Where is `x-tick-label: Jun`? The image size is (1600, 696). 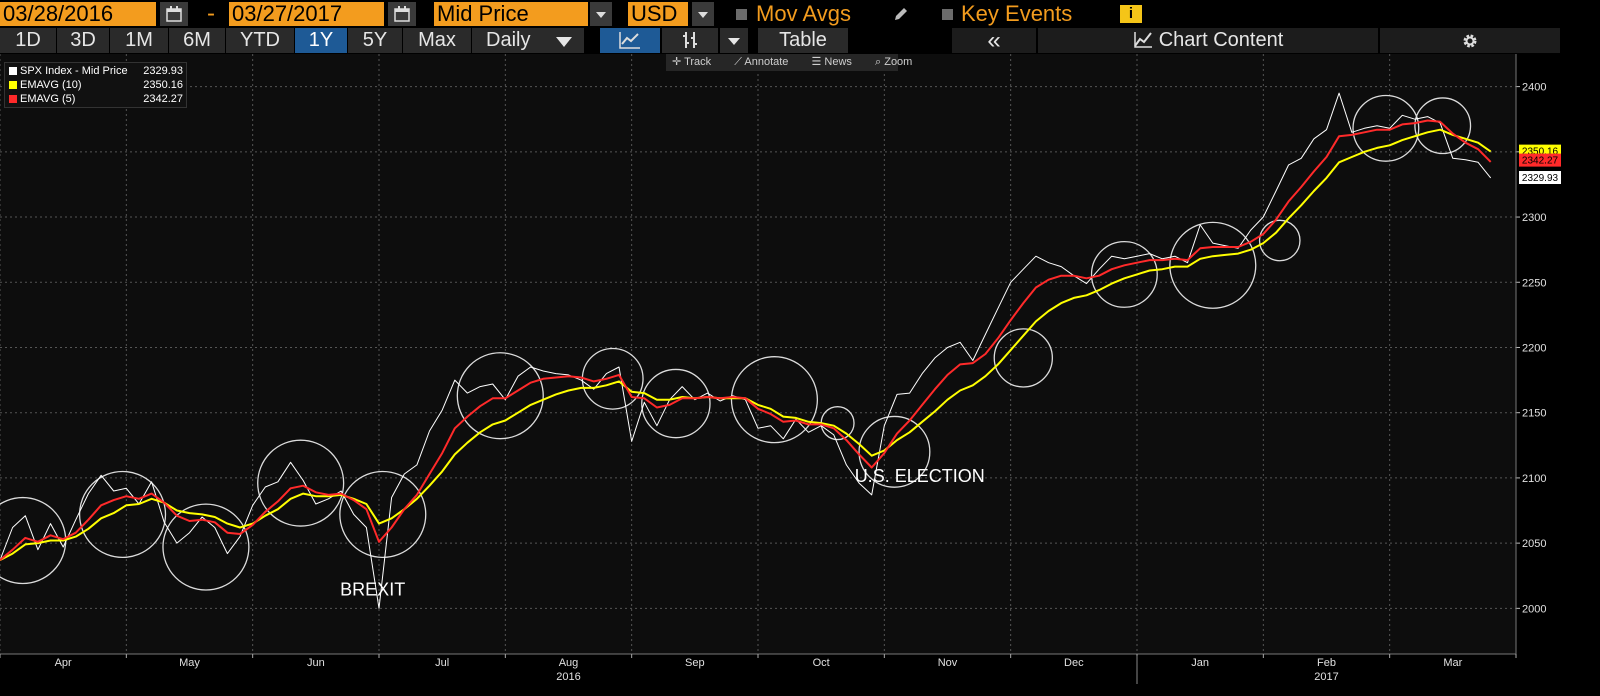
x-tick-label: Jun is located at coordinates (316, 663).